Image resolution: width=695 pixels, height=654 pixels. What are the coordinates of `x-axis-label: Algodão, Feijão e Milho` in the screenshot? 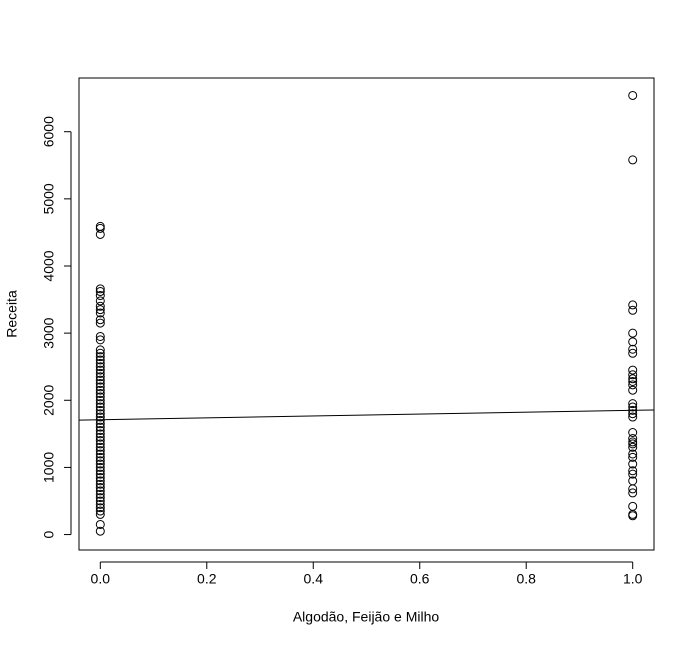 It's located at (366, 617).